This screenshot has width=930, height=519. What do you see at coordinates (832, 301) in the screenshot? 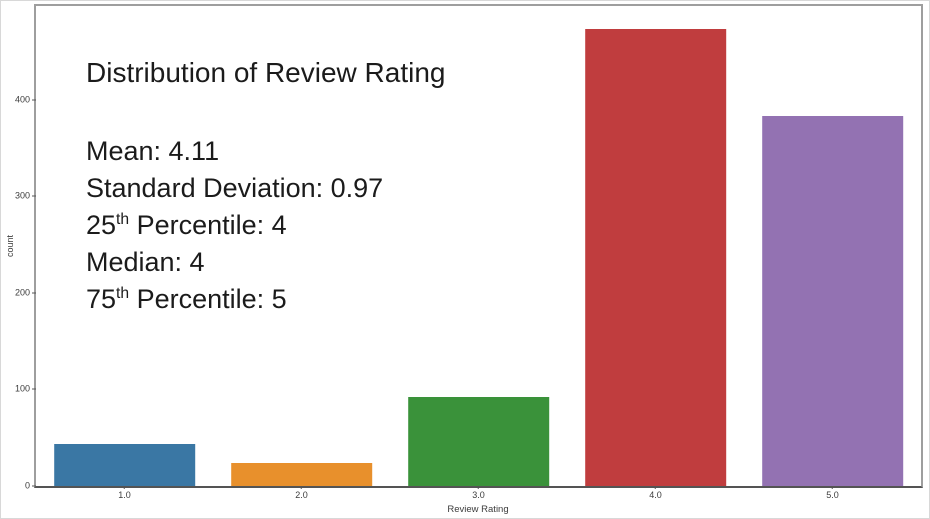
I see `bar-rating-5.0` at bounding box center [832, 301].